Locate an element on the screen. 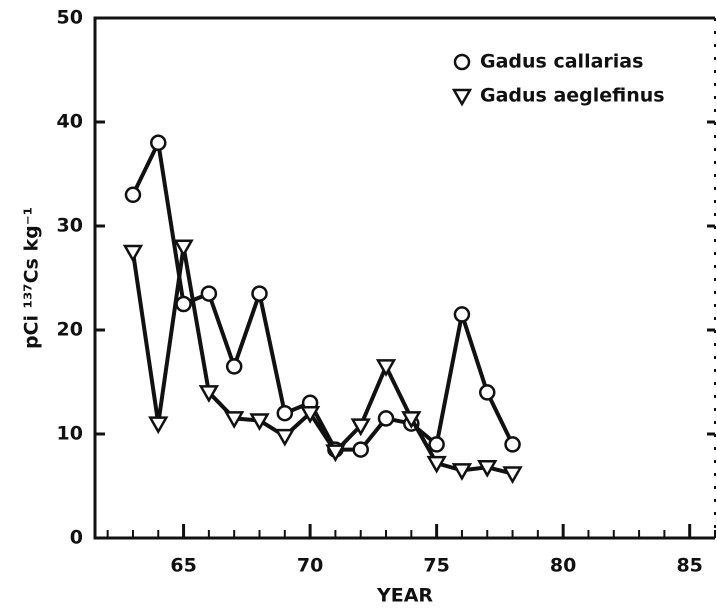 The height and width of the screenshot is (615, 717). y-axis-label: pCi ¹³⁷Cs kg⁻¹ is located at coordinates (32, 278).